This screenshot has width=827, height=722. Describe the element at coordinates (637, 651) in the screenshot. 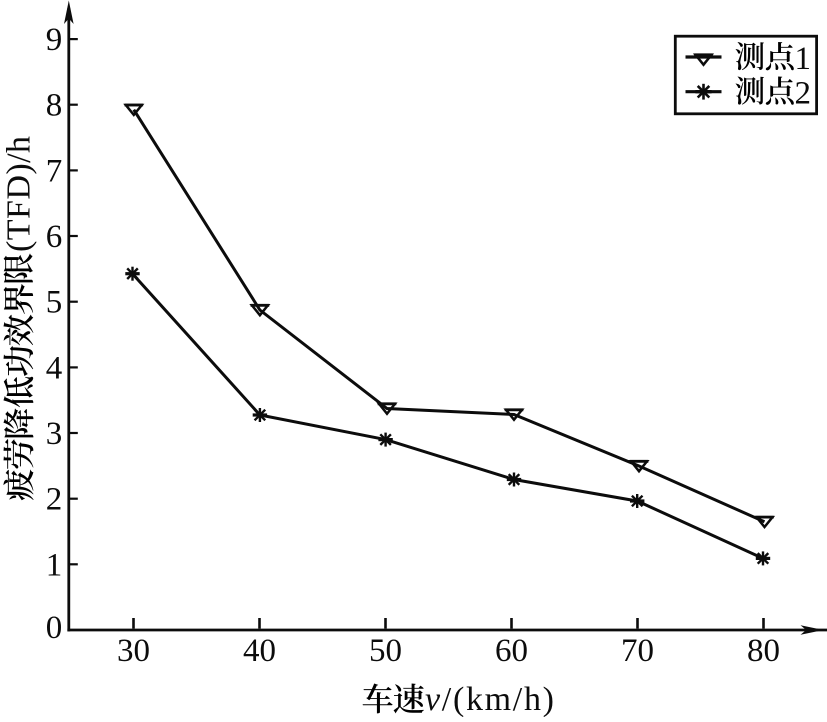

I see `svg-text: 70` at that location.